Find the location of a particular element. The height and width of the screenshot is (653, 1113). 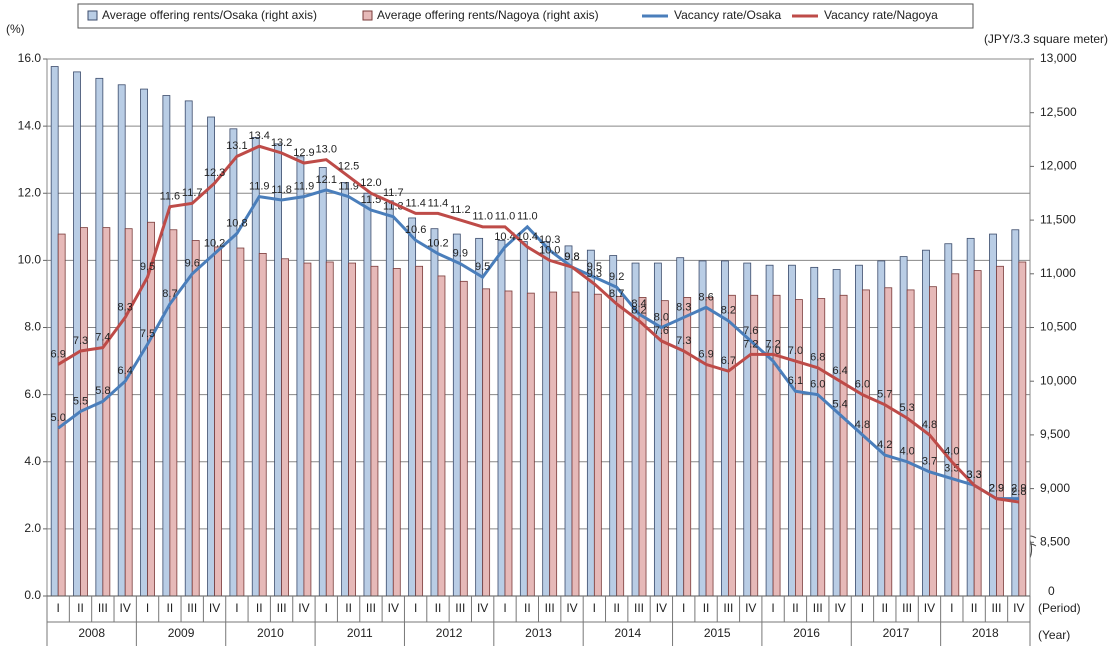

data-label: 10.6 is located at coordinates (415, 230).